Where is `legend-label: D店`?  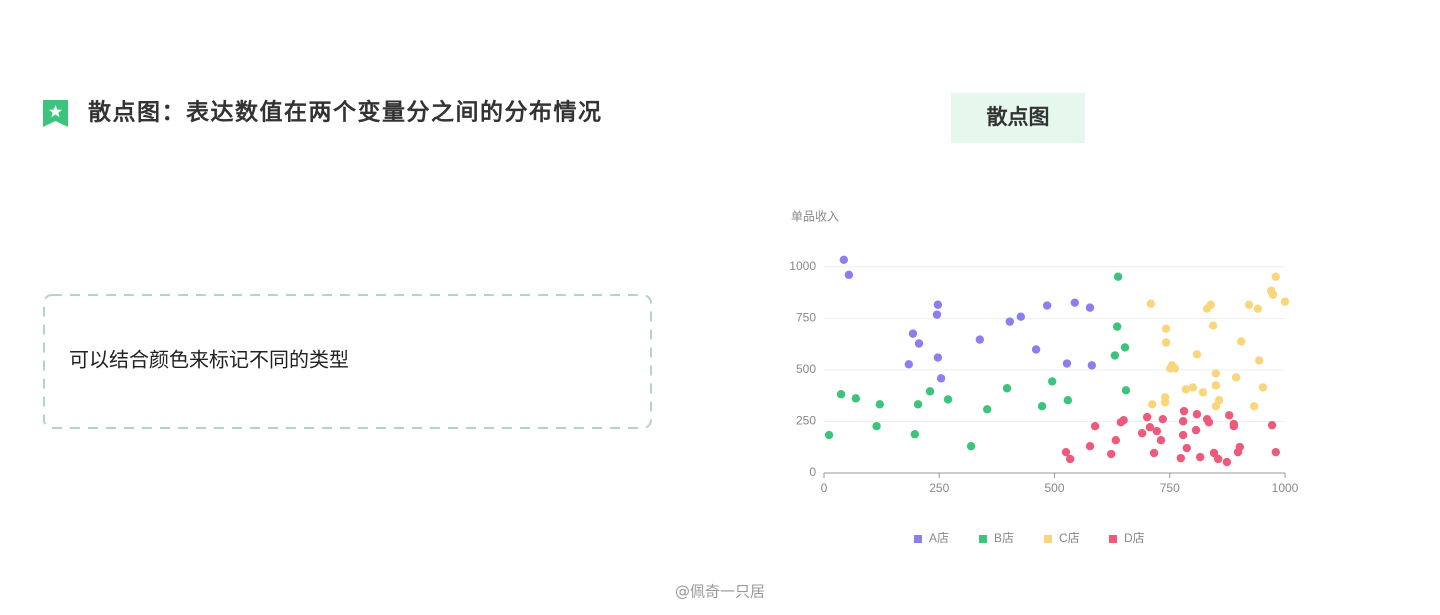
legend-label: D店 is located at coordinates (1134, 538).